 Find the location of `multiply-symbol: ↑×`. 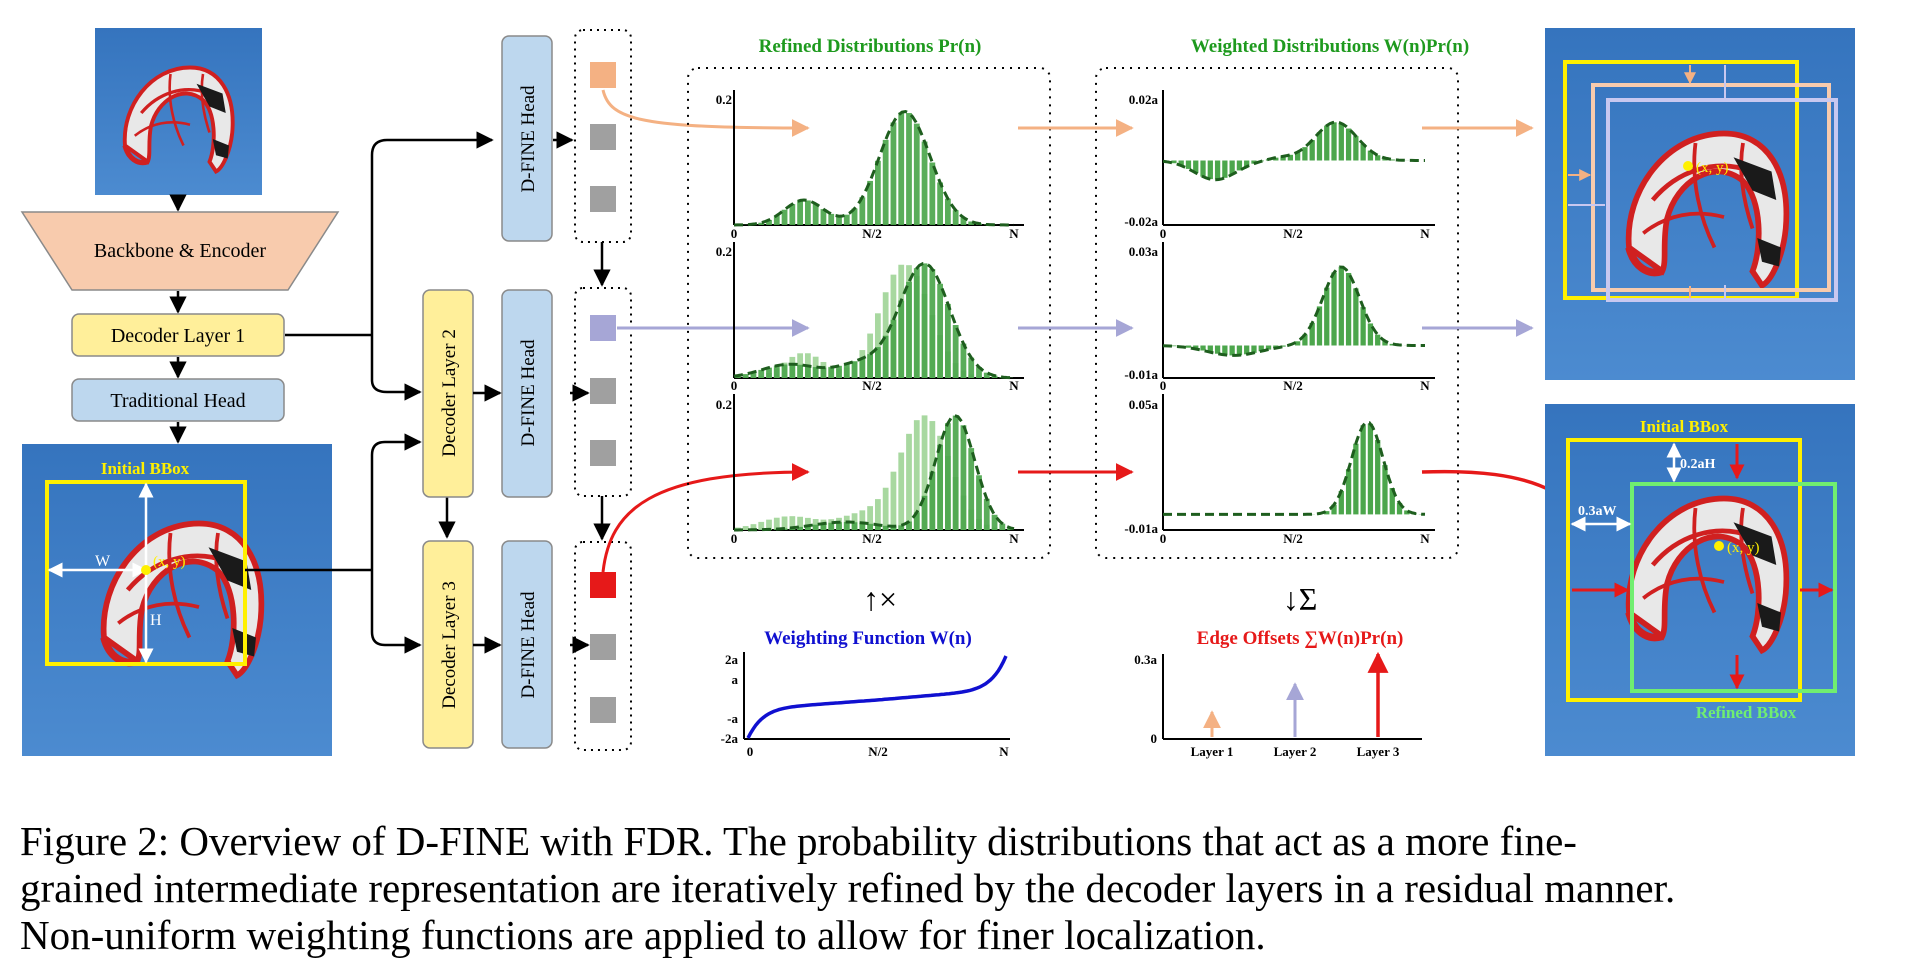

multiply-symbol: ↑× is located at coordinates (880, 599).